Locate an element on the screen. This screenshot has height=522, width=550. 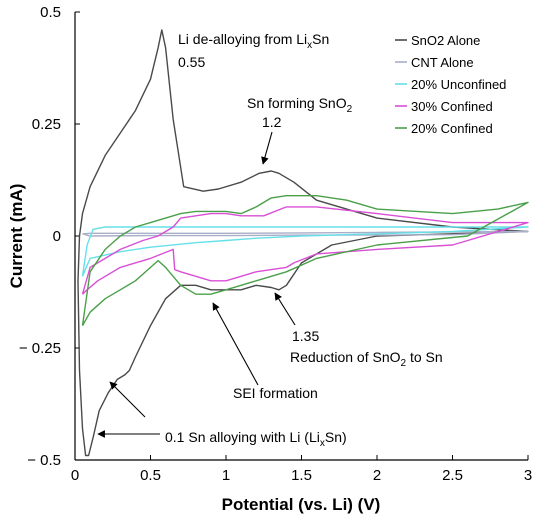
x-axis-title: Potential (vs. Li) (V) is located at coordinates (301, 504).